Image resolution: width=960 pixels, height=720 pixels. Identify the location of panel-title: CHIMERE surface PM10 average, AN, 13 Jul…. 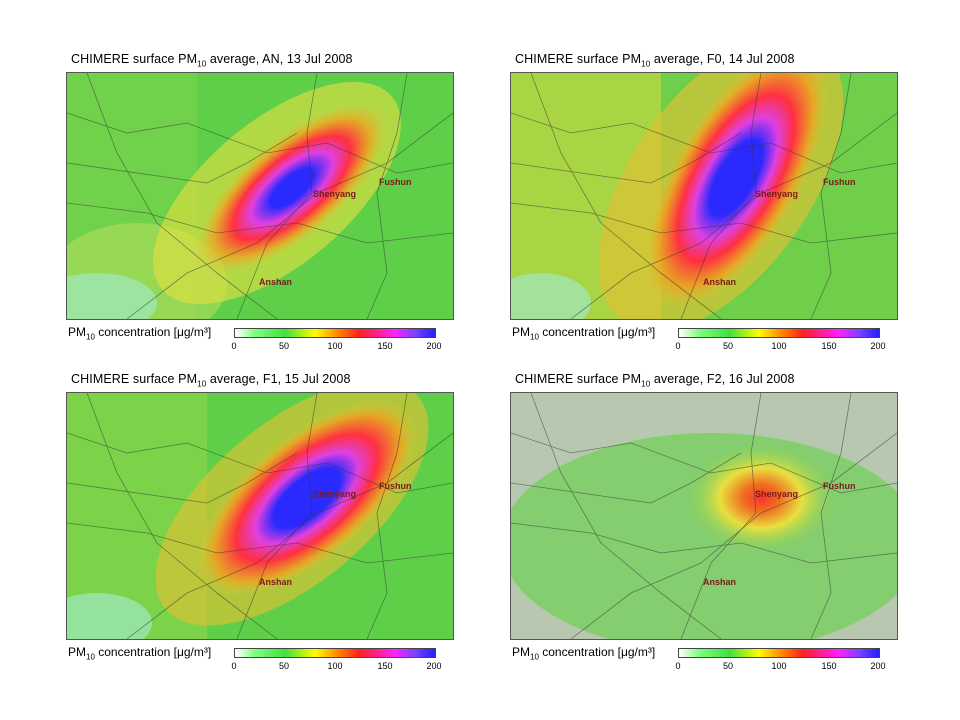
(212, 60).